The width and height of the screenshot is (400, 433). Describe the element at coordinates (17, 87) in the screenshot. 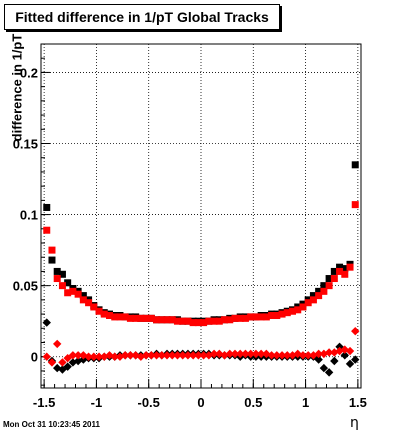

I see `y-axis-label: difference in 1/pT` at that location.